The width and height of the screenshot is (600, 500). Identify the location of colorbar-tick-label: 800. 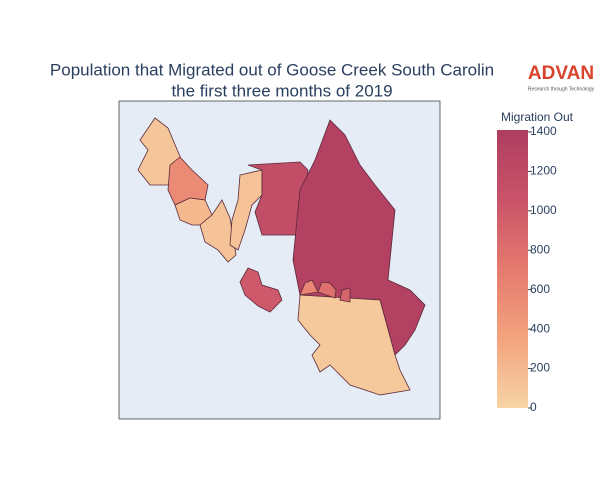
(540, 249).